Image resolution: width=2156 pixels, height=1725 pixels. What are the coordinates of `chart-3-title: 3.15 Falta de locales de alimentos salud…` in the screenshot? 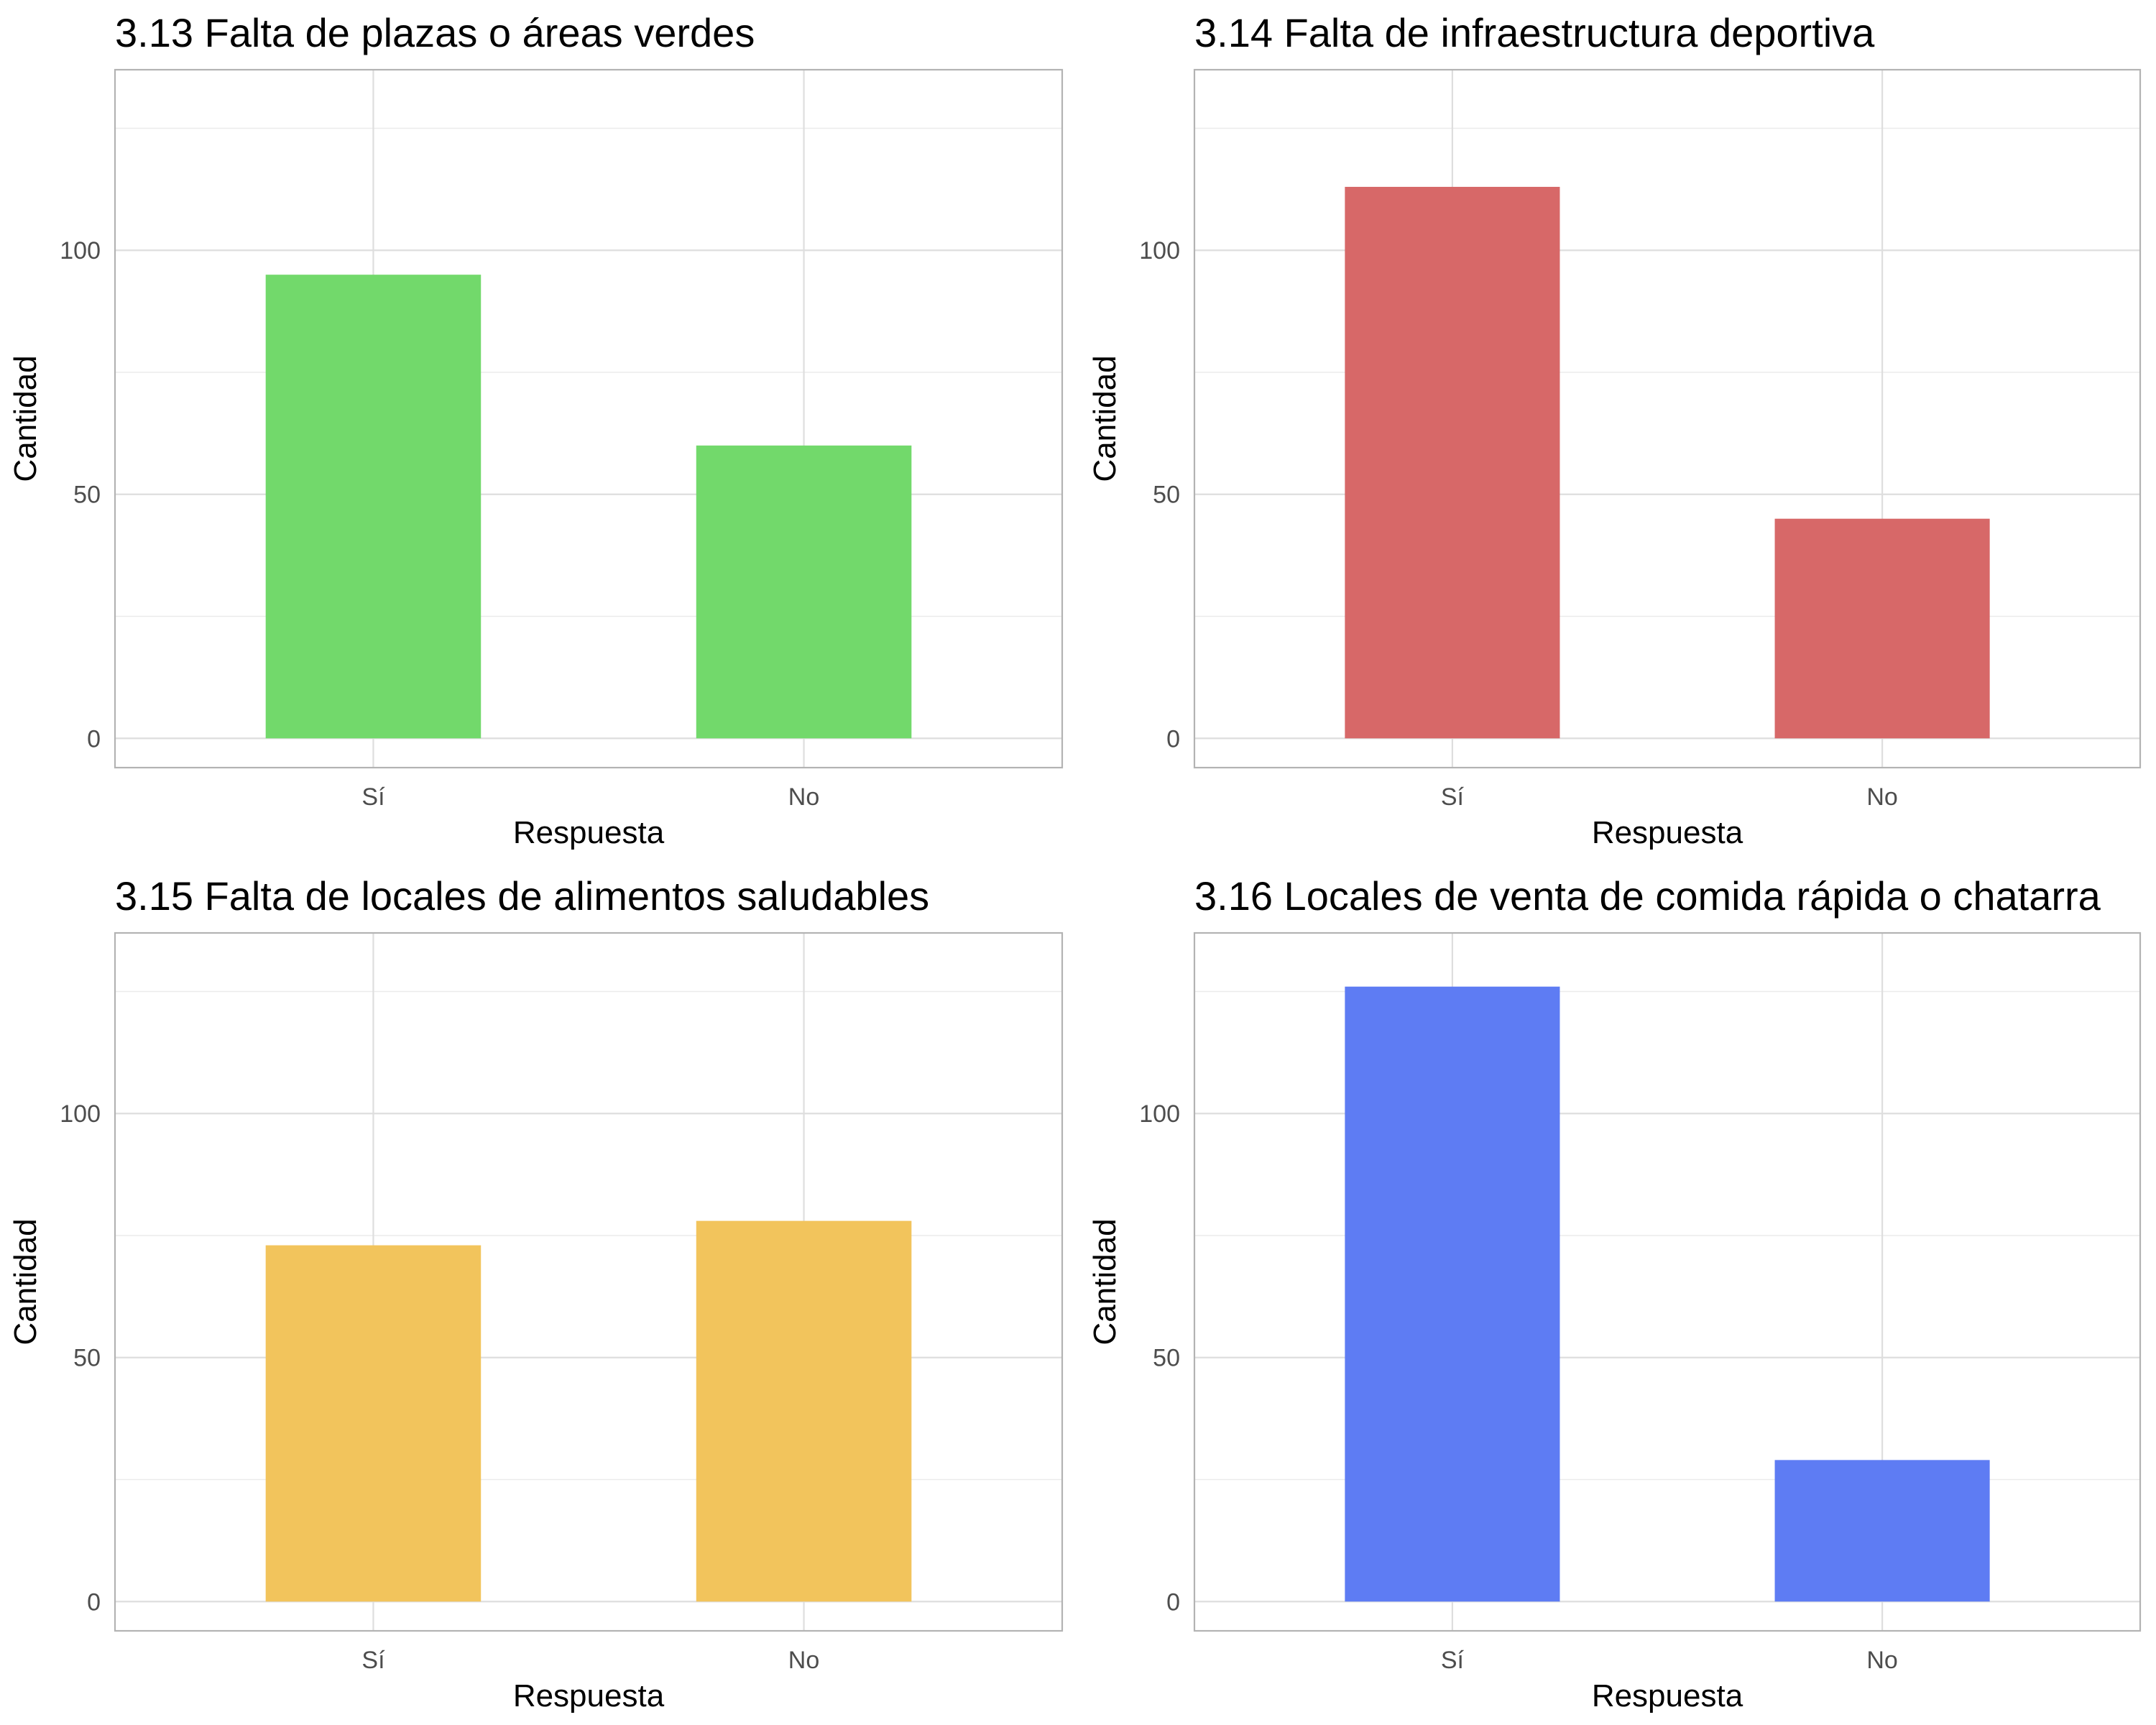 It's located at (522, 896).